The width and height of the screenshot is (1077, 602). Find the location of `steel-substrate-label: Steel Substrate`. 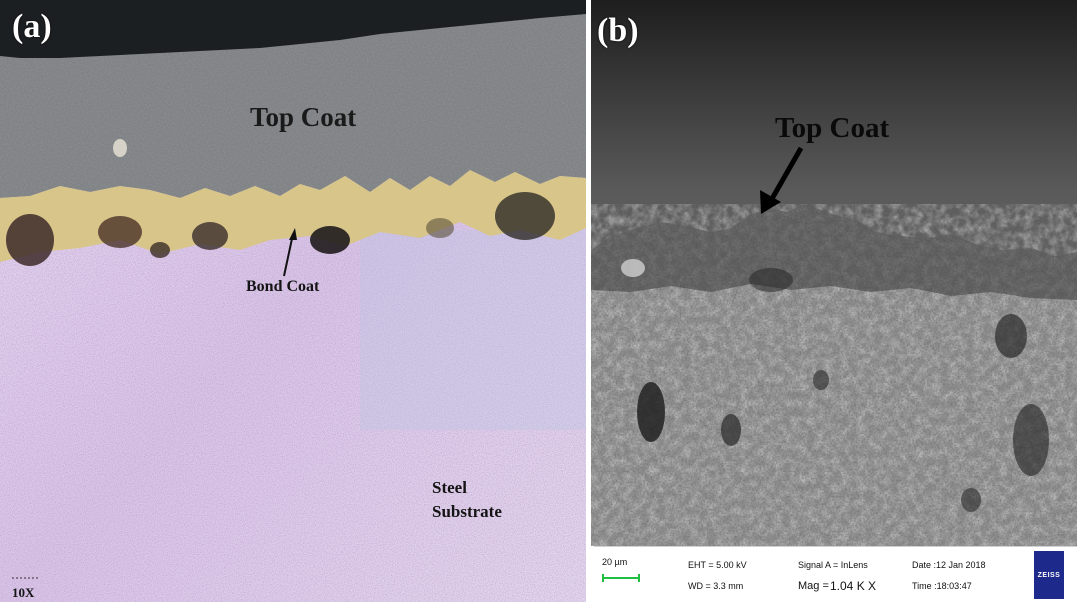

steel-substrate-label: Steel Substrate is located at coordinates (467, 500).